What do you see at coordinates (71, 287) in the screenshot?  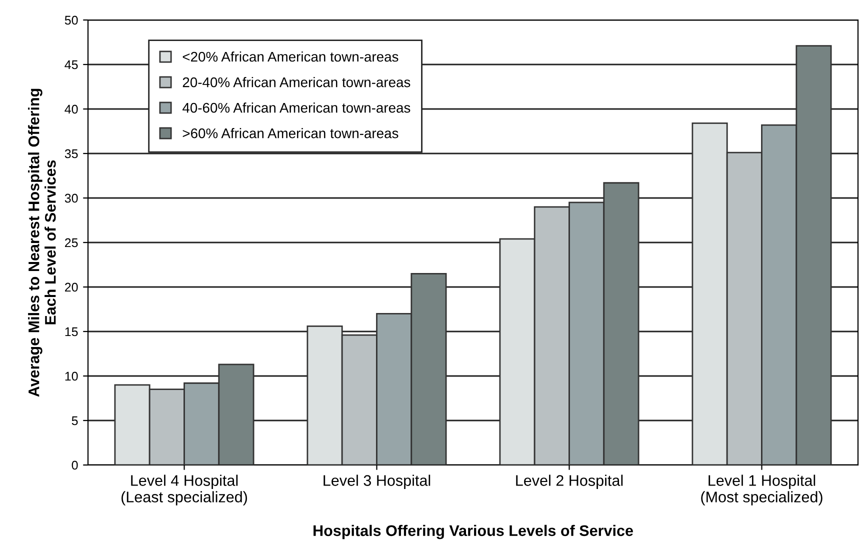 I see `y-tick-label: 20` at bounding box center [71, 287].